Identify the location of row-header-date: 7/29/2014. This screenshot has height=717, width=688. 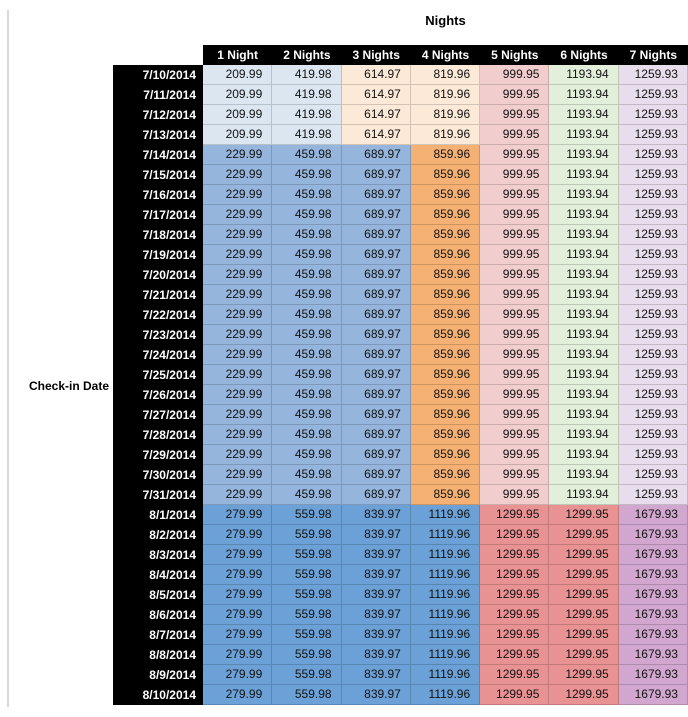
(158, 455).